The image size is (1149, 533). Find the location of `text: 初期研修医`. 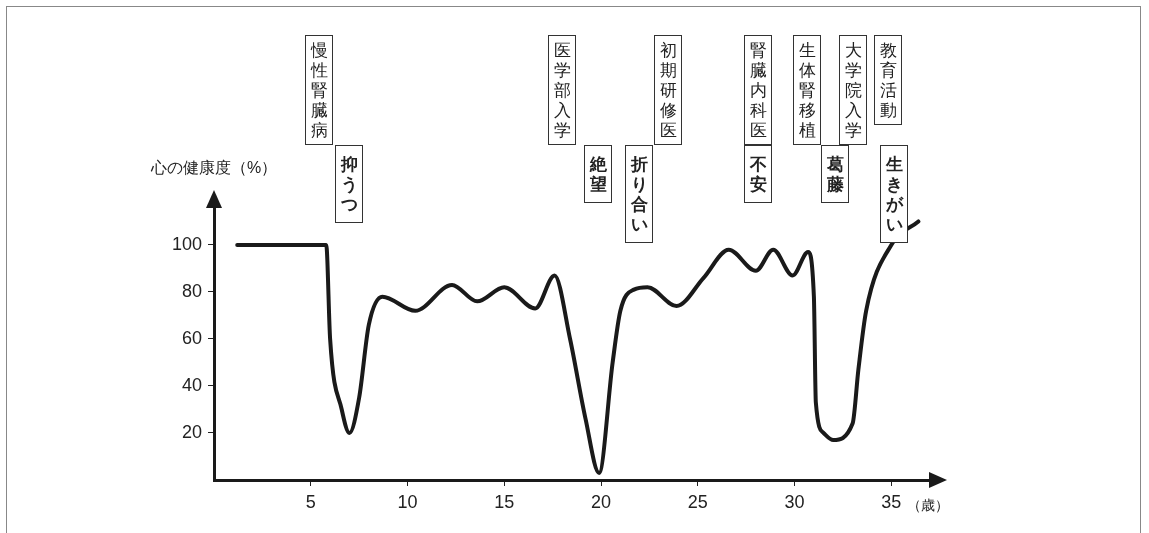

text: 初期研修医 is located at coordinates (668, 90).